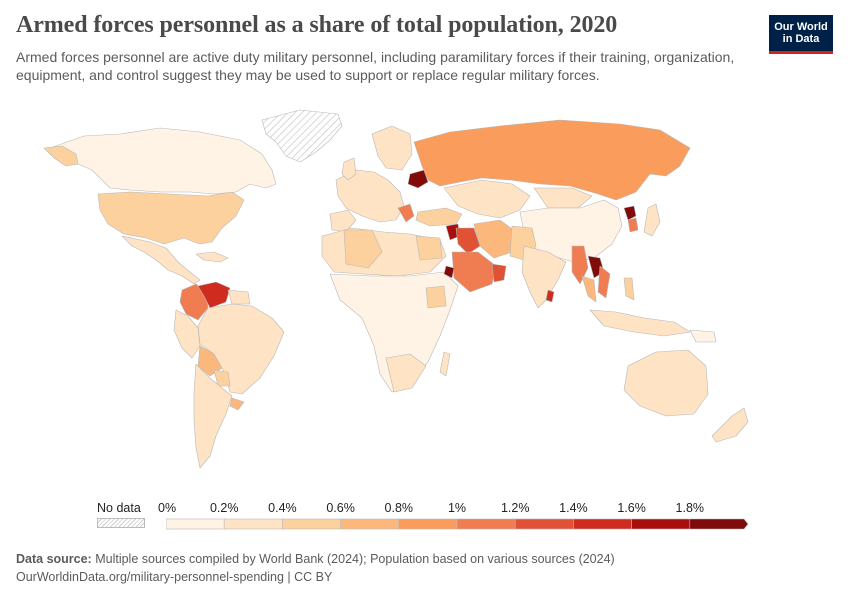 The image size is (850, 600). What do you see at coordinates (631, 508) in the screenshot?
I see `legend-tick-label: 1.6%` at bounding box center [631, 508].